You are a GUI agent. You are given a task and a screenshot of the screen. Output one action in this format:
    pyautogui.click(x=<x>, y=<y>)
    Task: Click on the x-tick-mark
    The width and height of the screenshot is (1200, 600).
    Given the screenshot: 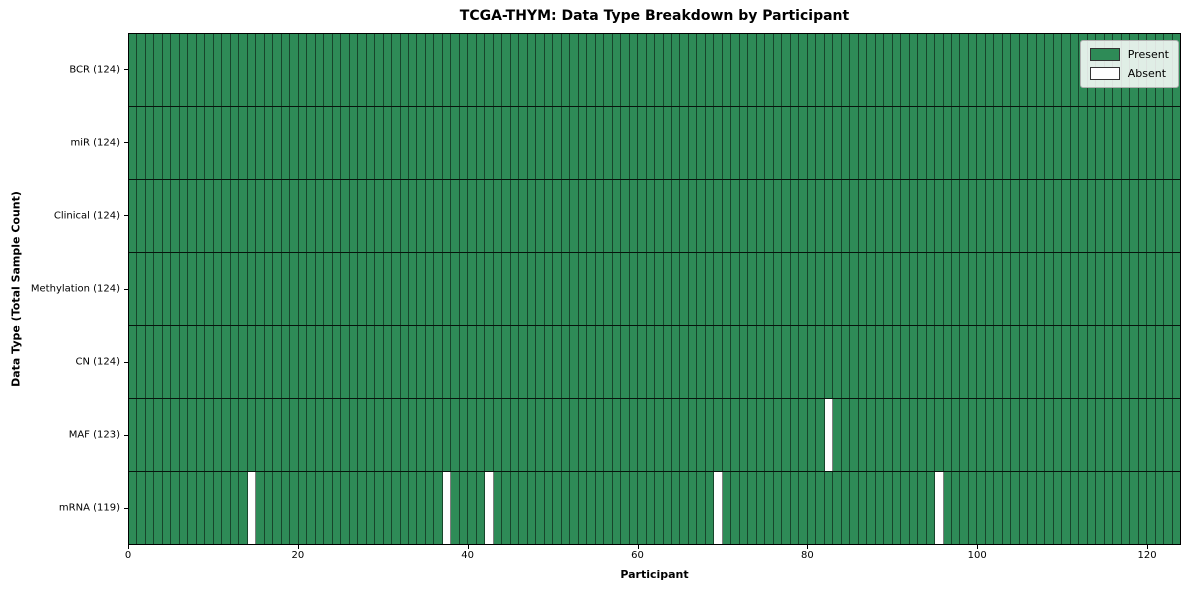 What is the action you would take?
    pyautogui.click(x=638, y=547)
    